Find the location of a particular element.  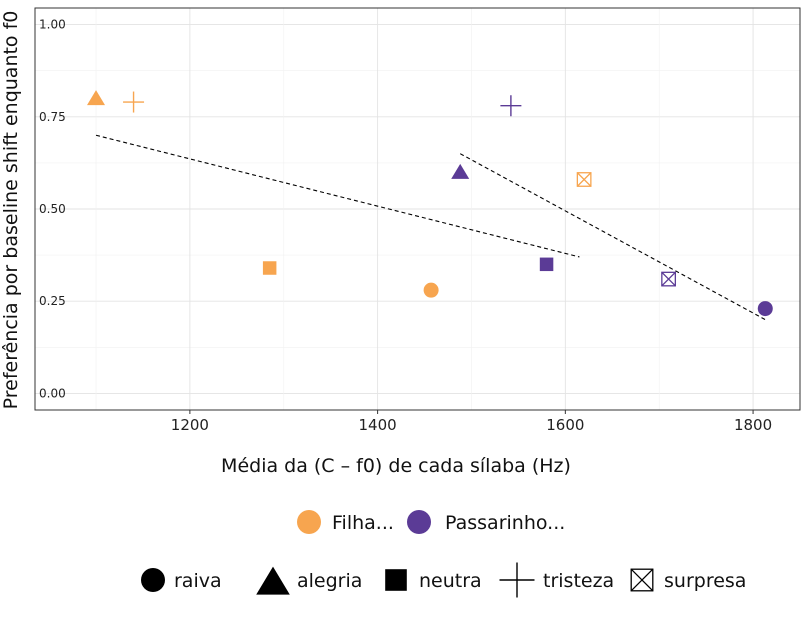

y-tick-label: 0.25 is located at coordinates (52, 301).